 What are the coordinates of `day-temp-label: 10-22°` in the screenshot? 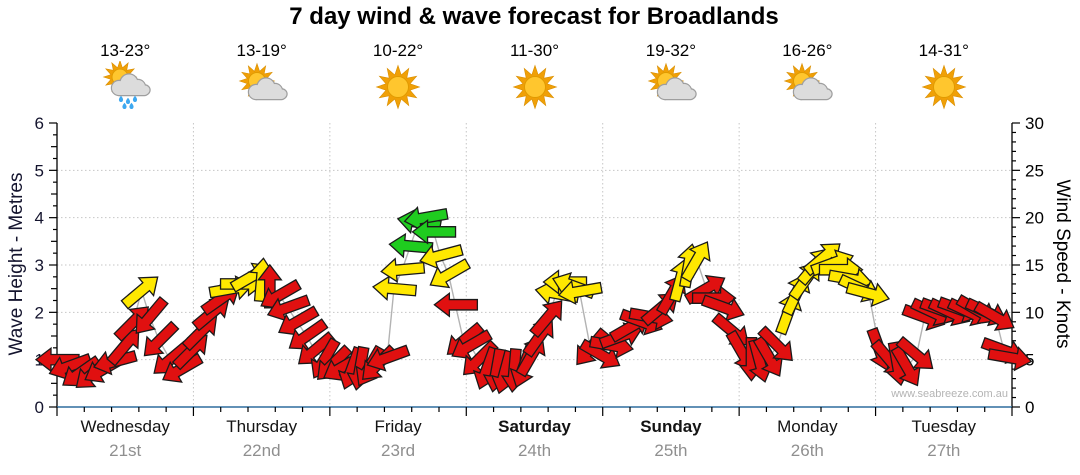 It's located at (398, 50).